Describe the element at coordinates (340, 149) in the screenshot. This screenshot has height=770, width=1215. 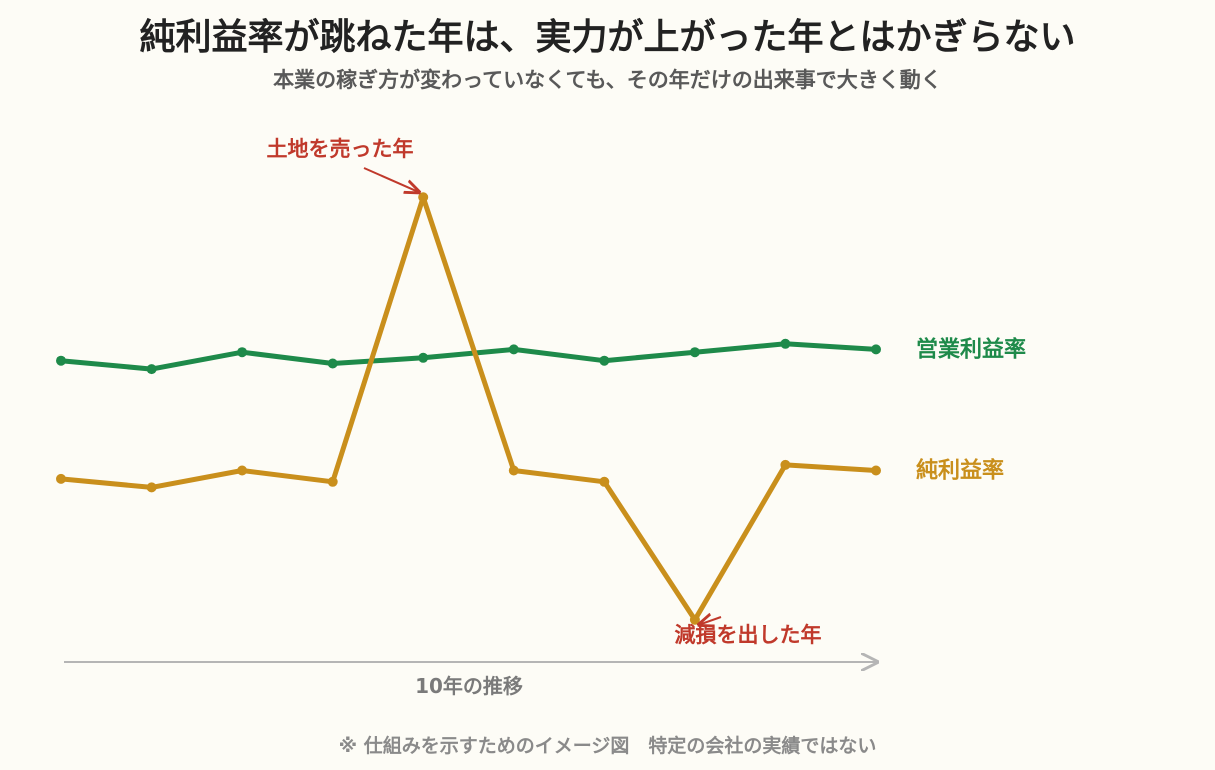
I see `land-sale-annotation-label: 土地を売った年` at that location.